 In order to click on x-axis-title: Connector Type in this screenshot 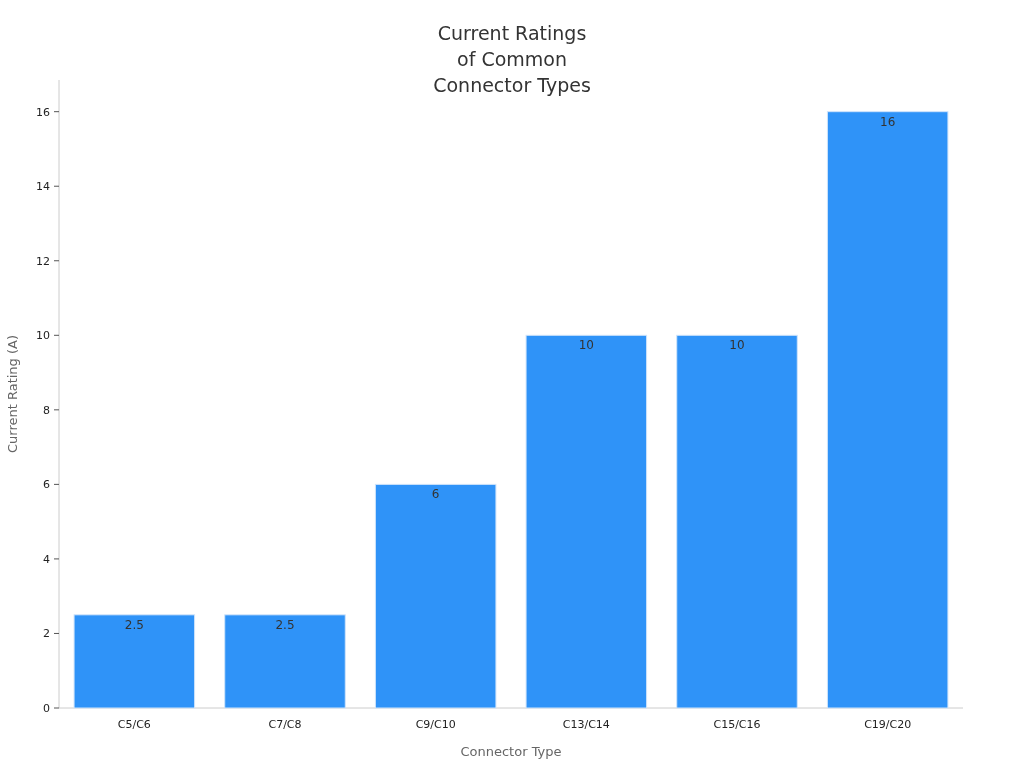, I will do `click(511, 751)`.